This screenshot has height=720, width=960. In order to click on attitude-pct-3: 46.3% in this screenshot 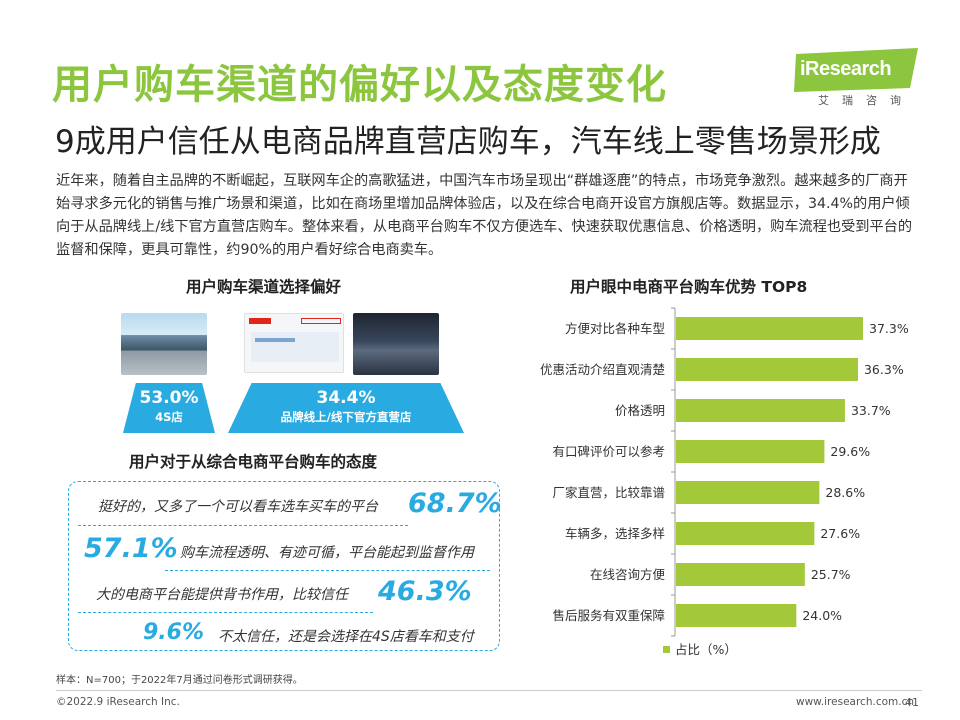, I will do `click(425, 591)`.